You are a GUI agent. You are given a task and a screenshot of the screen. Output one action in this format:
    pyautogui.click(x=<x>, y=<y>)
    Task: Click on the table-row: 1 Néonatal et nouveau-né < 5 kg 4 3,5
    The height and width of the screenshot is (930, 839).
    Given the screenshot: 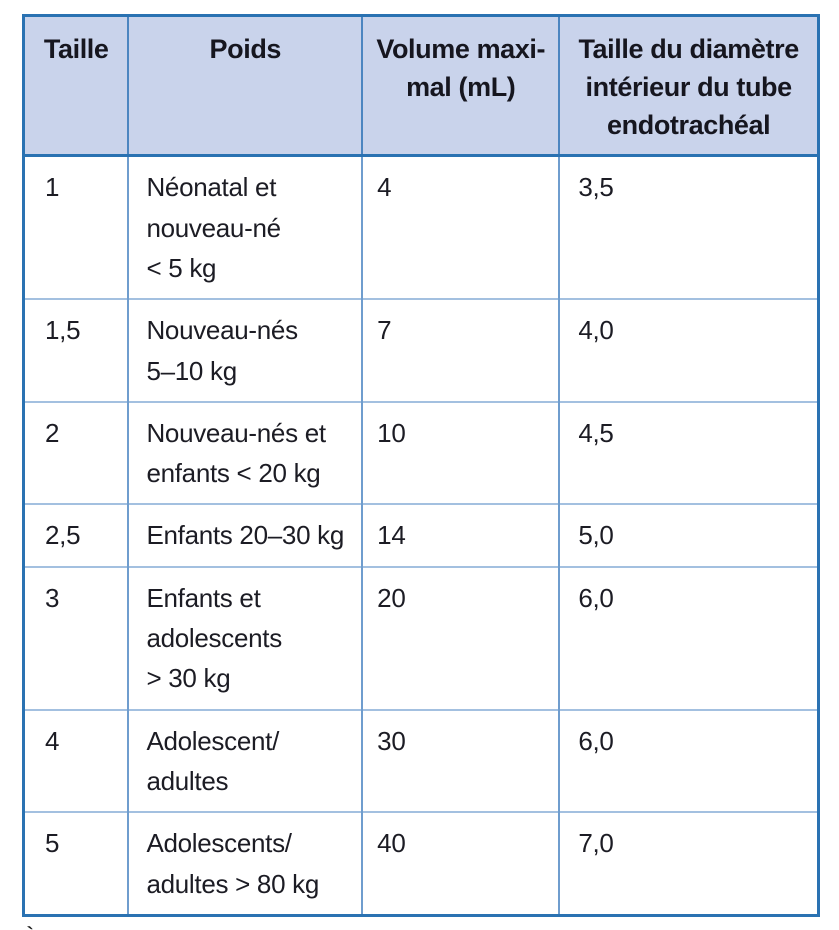 What is the action you would take?
    pyautogui.click(x=421, y=227)
    